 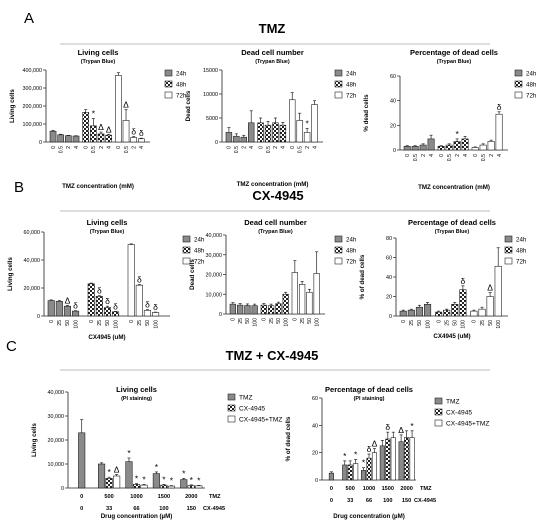 I want to click on x-tick-label: 33, so click(x=109, y=509).